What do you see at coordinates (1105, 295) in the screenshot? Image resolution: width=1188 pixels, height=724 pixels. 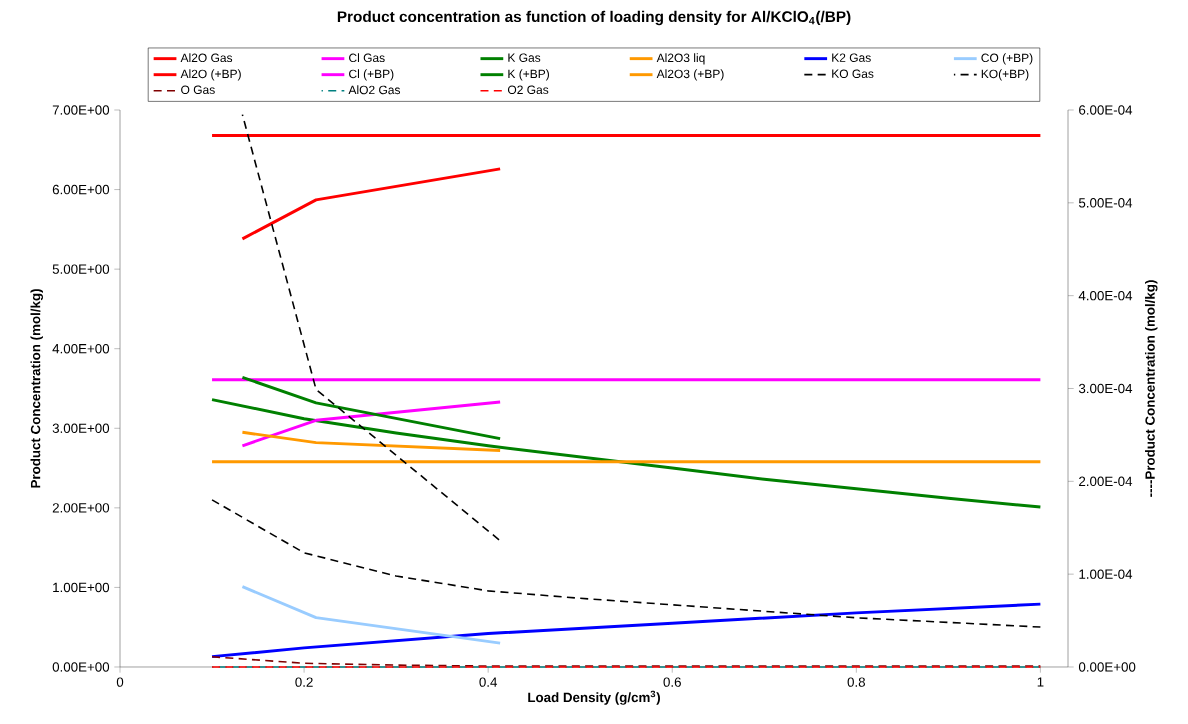 I see `y2-tick-label: 4.00E-04` at bounding box center [1105, 295].